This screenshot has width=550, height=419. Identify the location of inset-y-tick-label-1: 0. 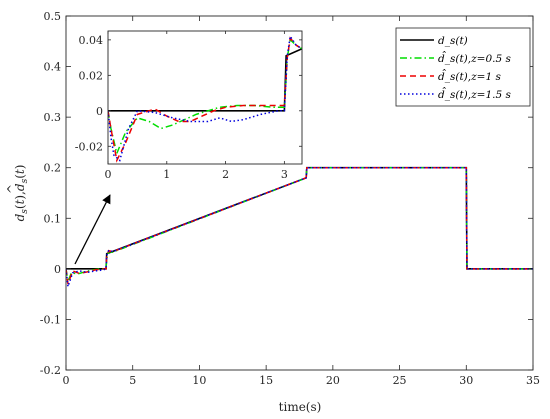
(99, 111).